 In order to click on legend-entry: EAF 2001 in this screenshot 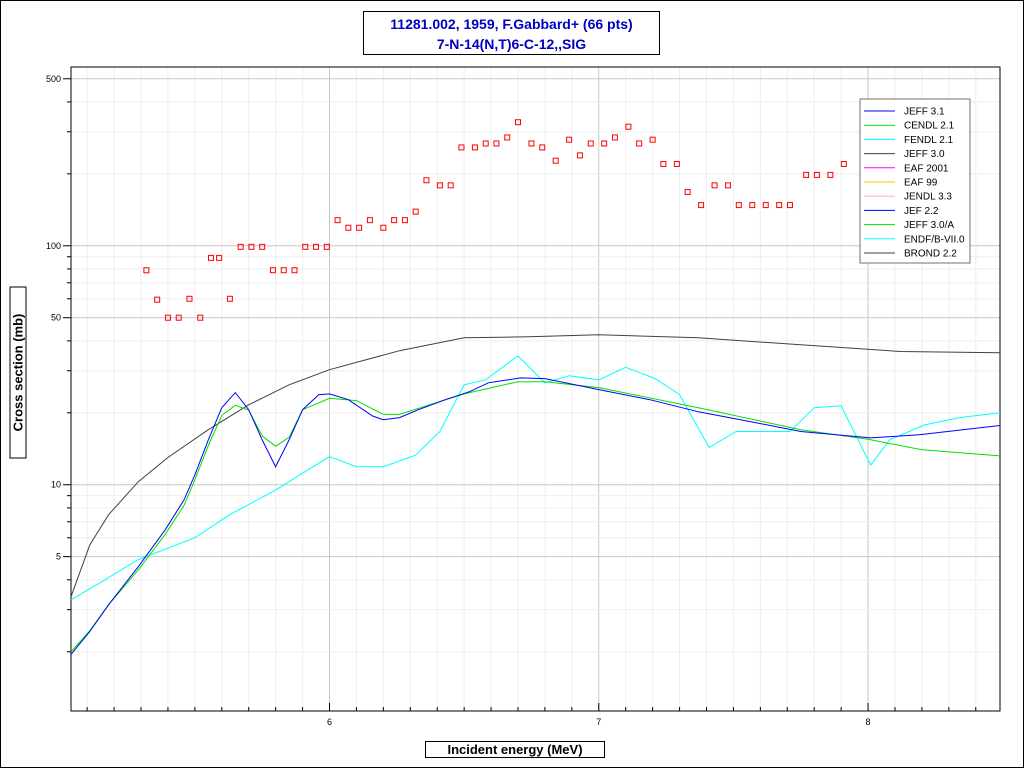, I will do `click(926, 168)`.